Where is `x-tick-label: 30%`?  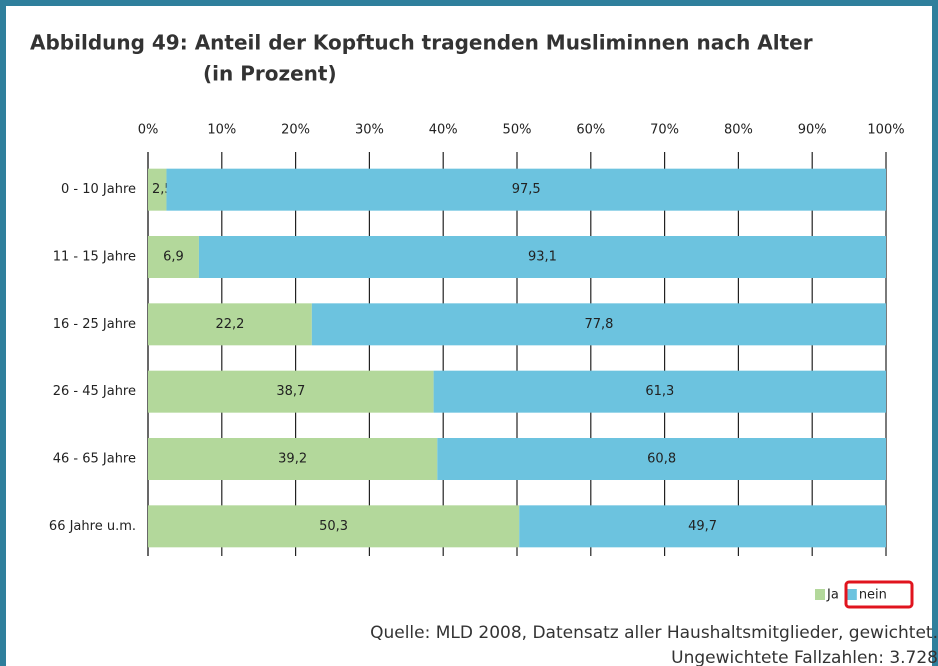
x-tick-label: 30% is located at coordinates (369, 130).